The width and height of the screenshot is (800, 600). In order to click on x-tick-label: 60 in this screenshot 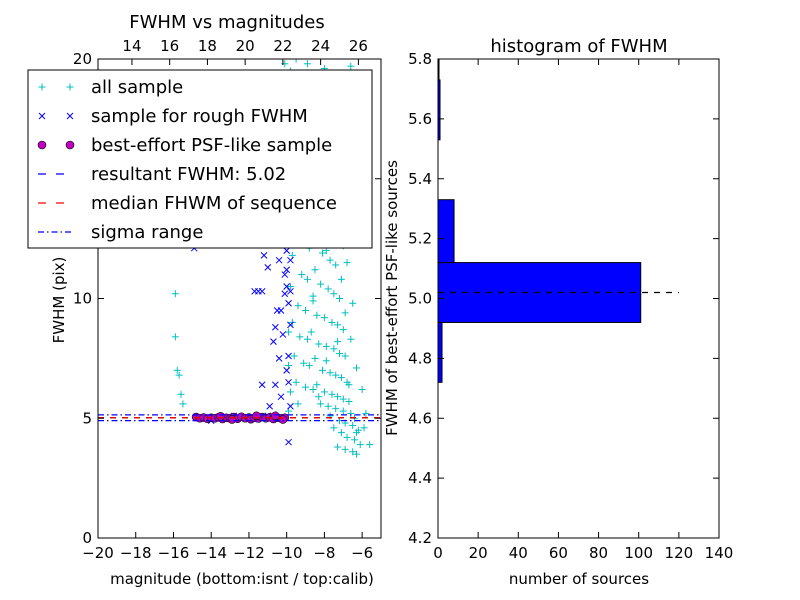, I will do `click(558, 553)`.